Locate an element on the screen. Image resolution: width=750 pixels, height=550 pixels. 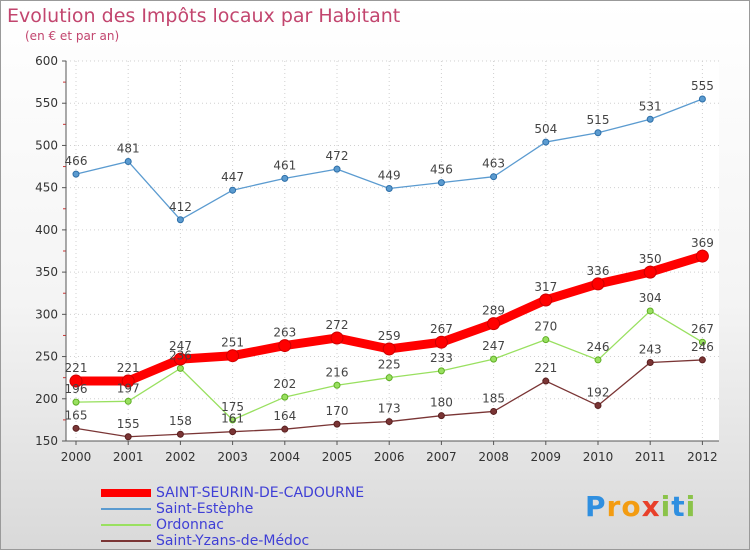
legend-item-saint-yzans: Saint-Yzans-de-Médoc is located at coordinates (271, 541).